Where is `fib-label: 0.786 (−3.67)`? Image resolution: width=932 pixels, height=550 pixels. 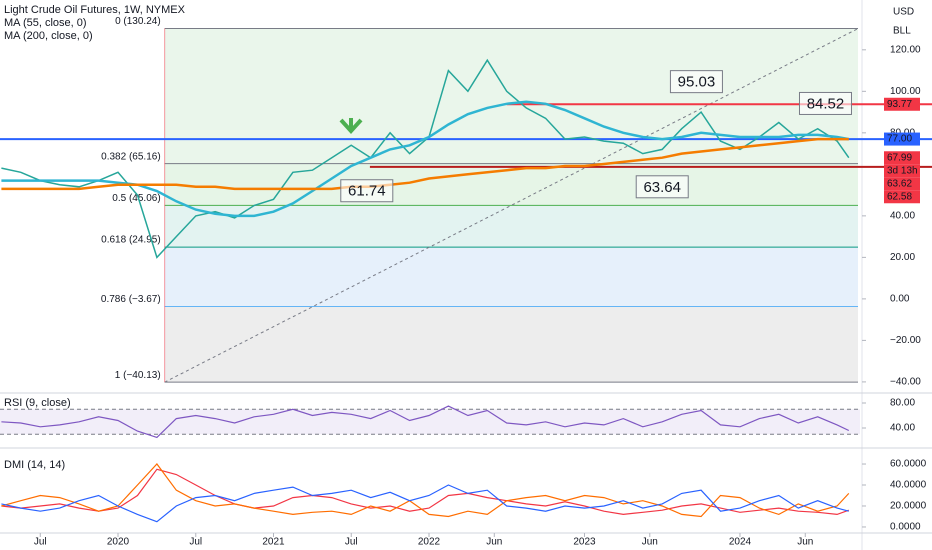 fib-label: 0.786 (−3.67) is located at coordinates (131, 299).